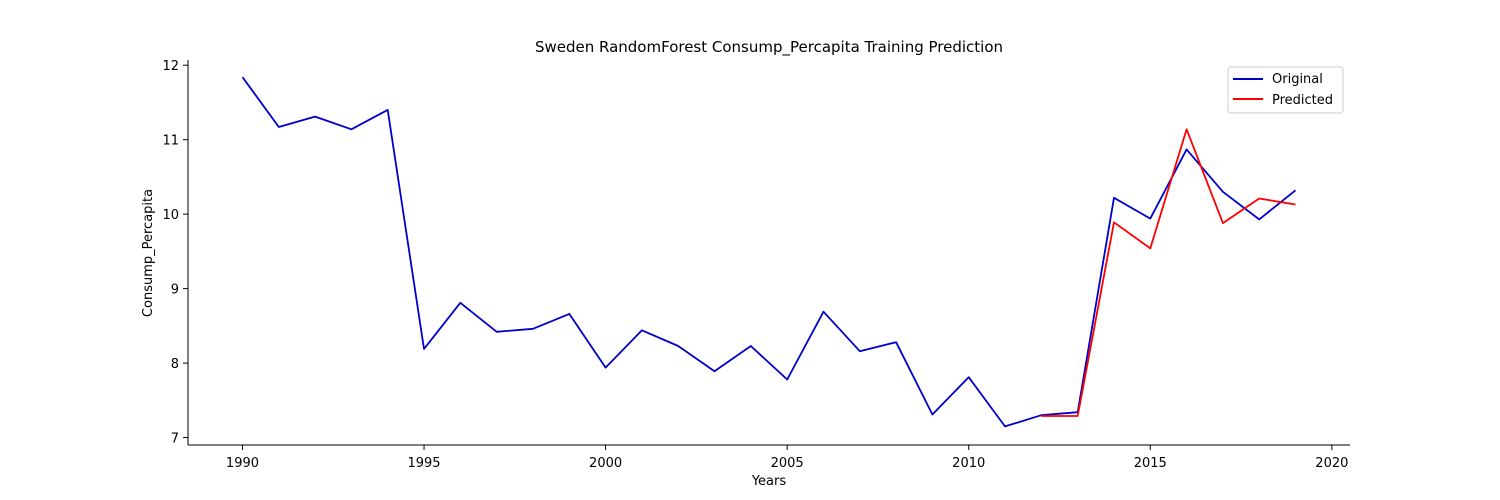 This screenshot has width=1500, height=500. What do you see at coordinates (423, 463) in the screenshot?
I see `x-tick-label: 1995` at bounding box center [423, 463].